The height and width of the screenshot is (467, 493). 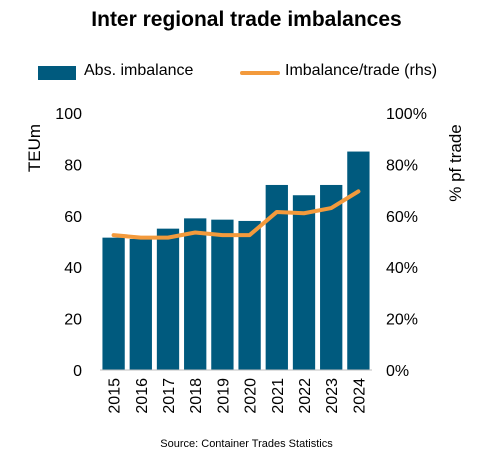 What do you see at coordinates (359, 396) in the screenshot?
I see `x-tick-label: 2024` at bounding box center [359, 396].